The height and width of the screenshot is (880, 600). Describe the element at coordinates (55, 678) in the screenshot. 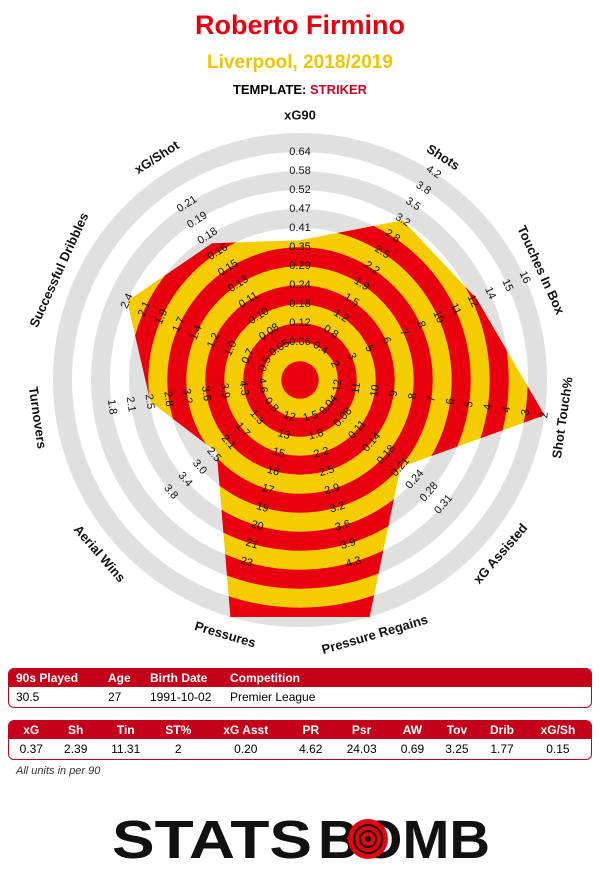

I see `profile-header: 90s Played` at that location.